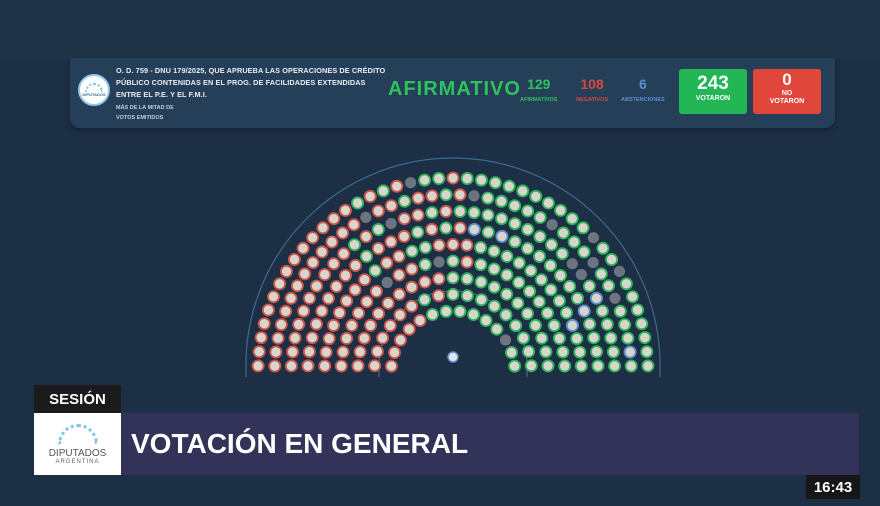  I want to click on session-banner: VOTACIÓN EN GENERAL, so click(490, 444).